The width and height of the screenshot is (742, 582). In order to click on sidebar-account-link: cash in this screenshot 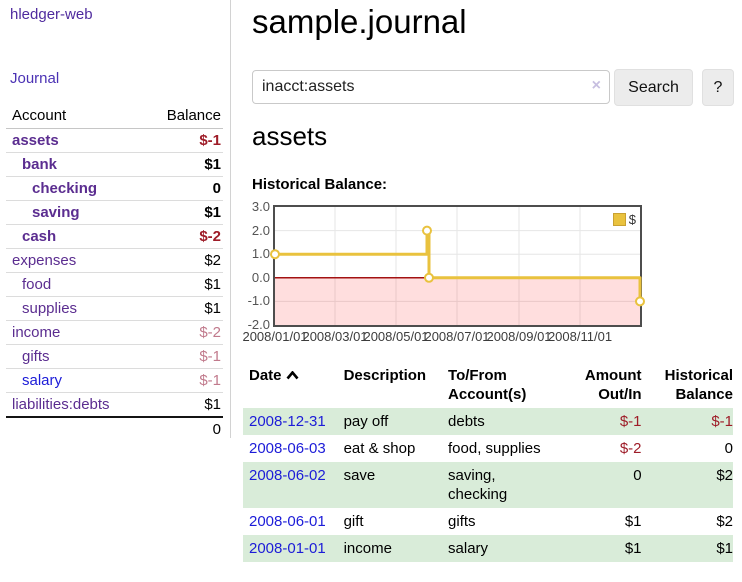, I will do `click(39, 236)`.